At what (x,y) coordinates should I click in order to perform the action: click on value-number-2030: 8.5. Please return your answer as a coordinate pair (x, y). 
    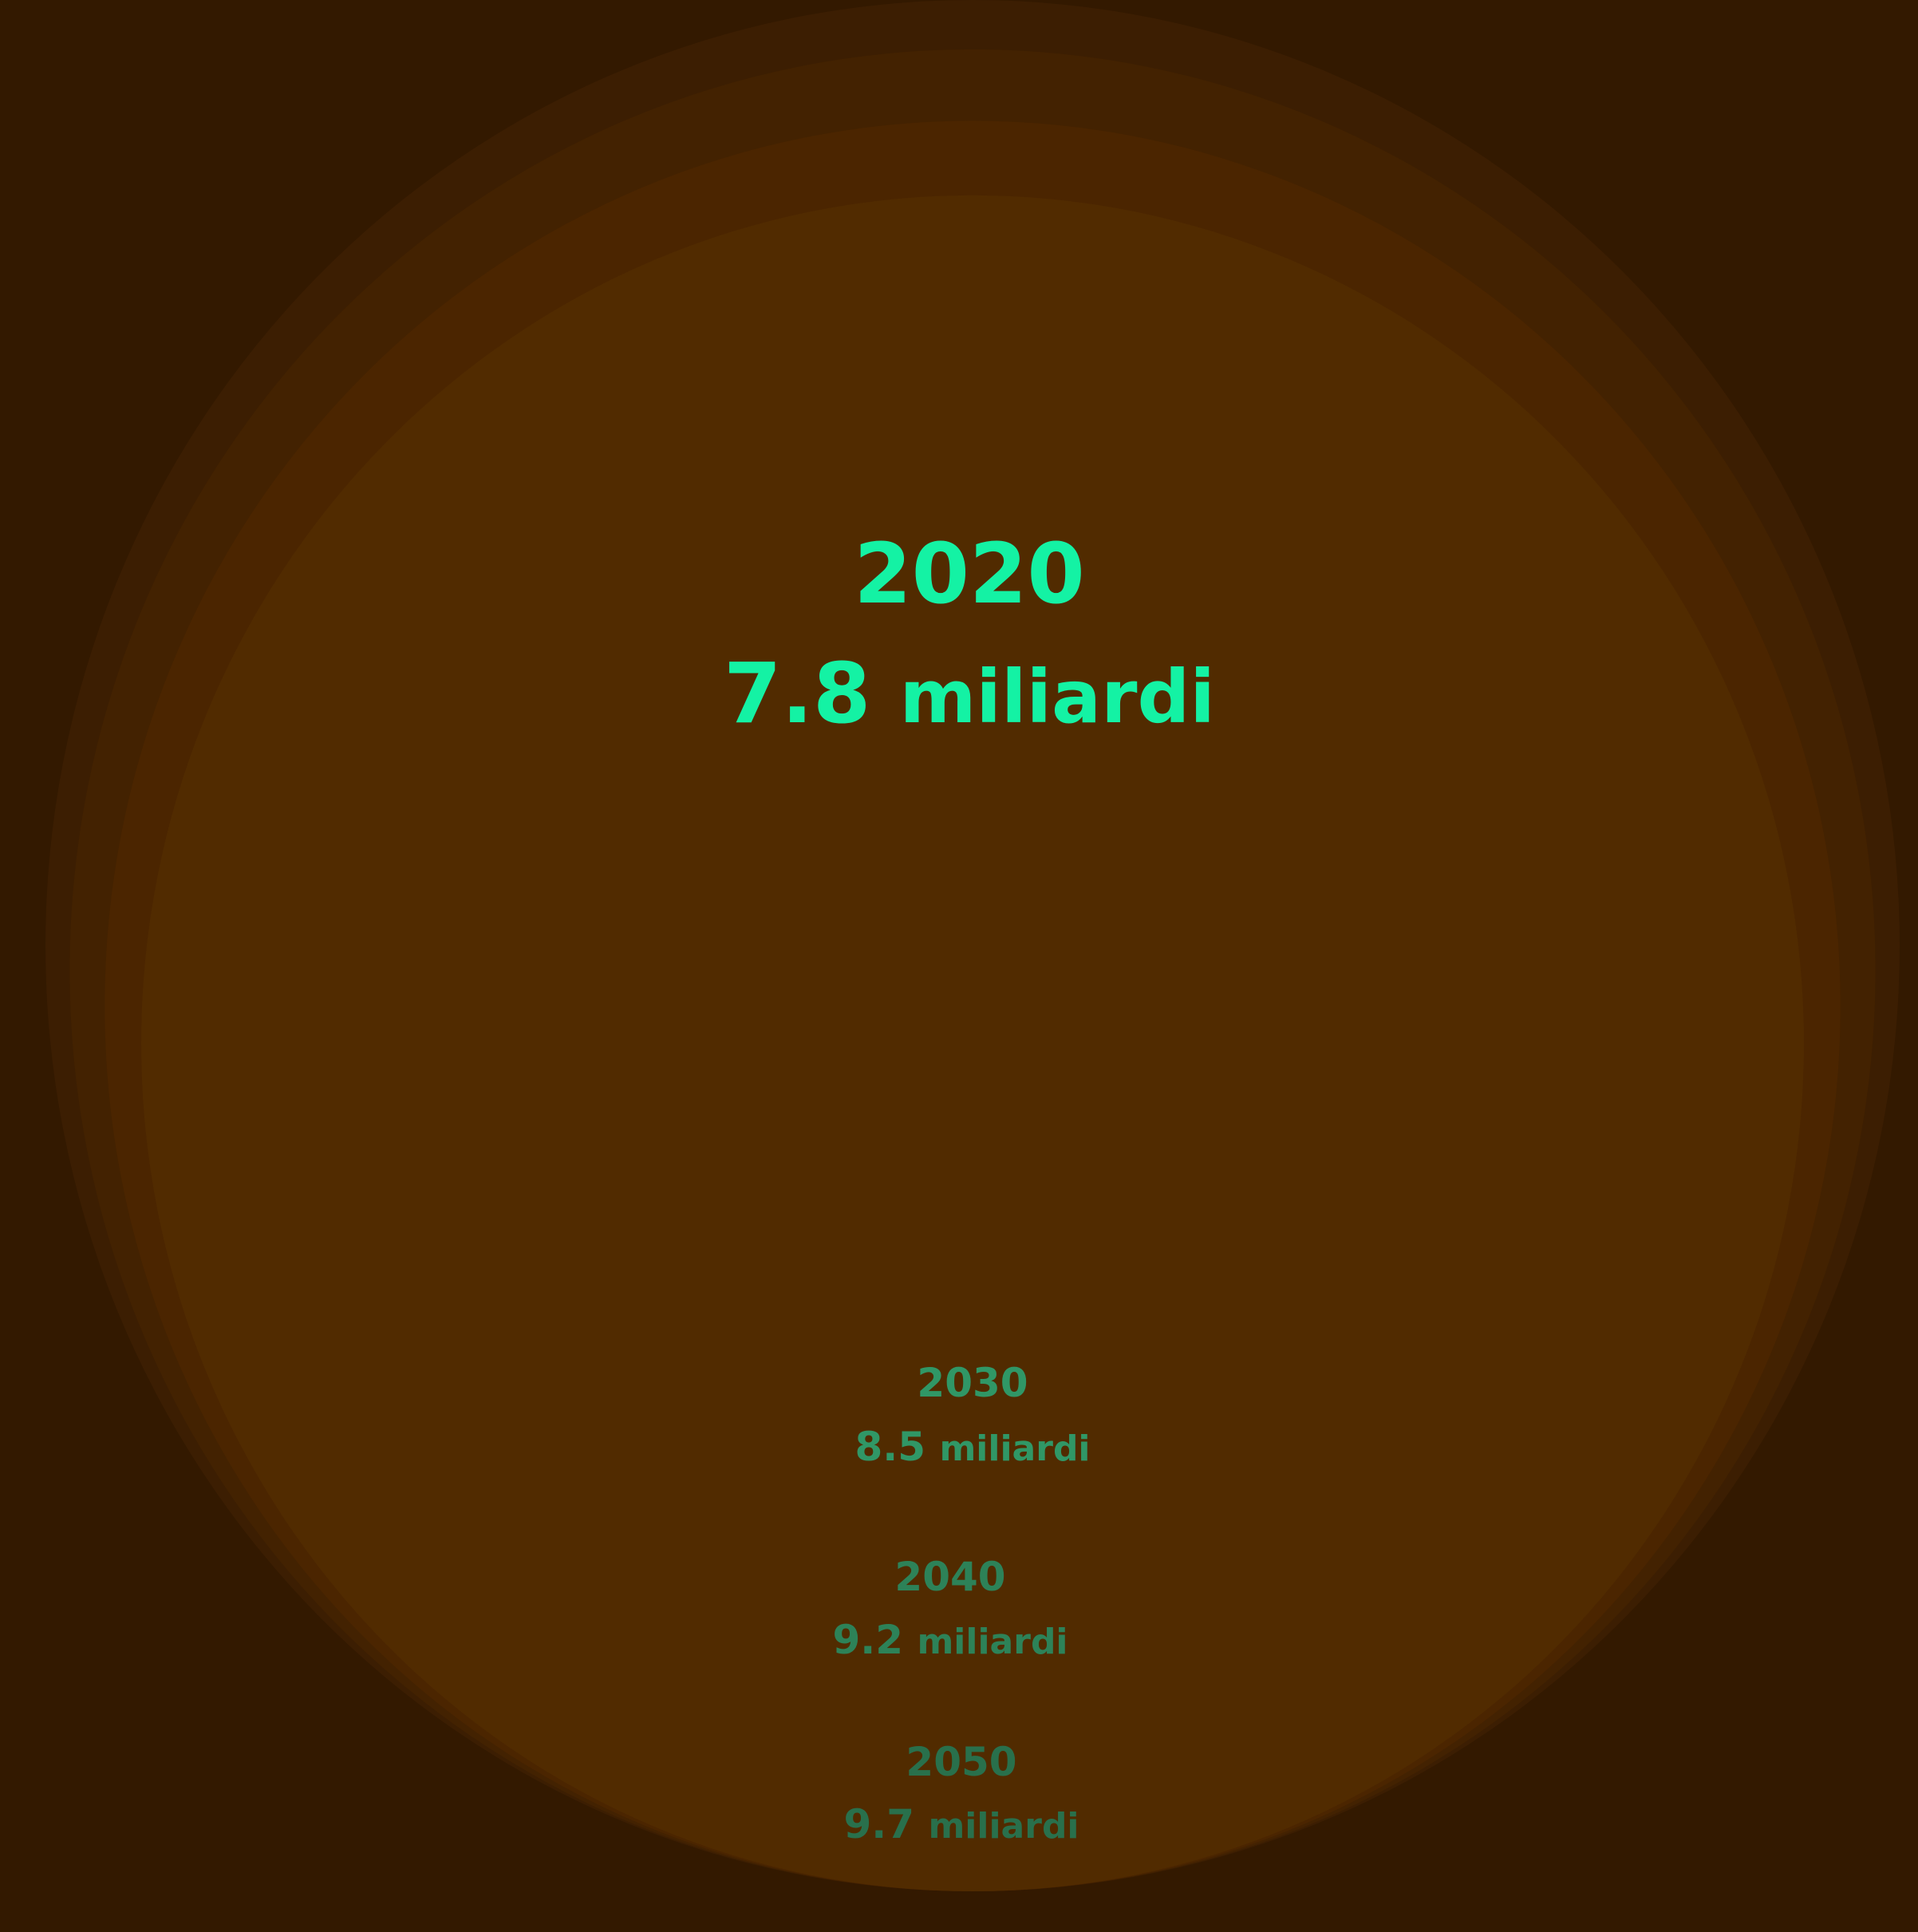
    Looking at the image, I should click on (896, 1447).